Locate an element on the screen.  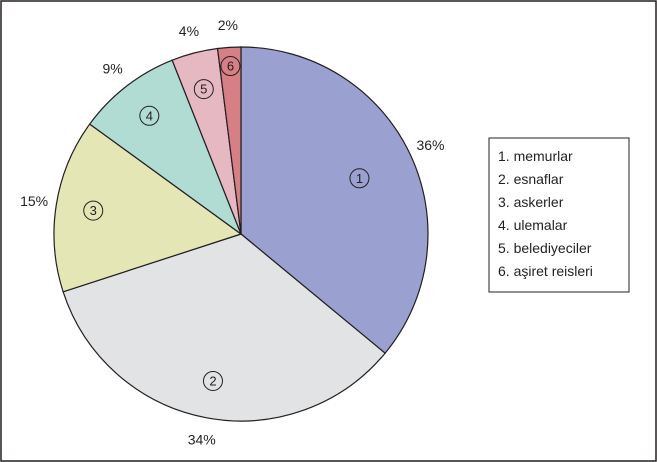
legend-entry-2: 2. esnaflar is located at coordinates (531, 179).